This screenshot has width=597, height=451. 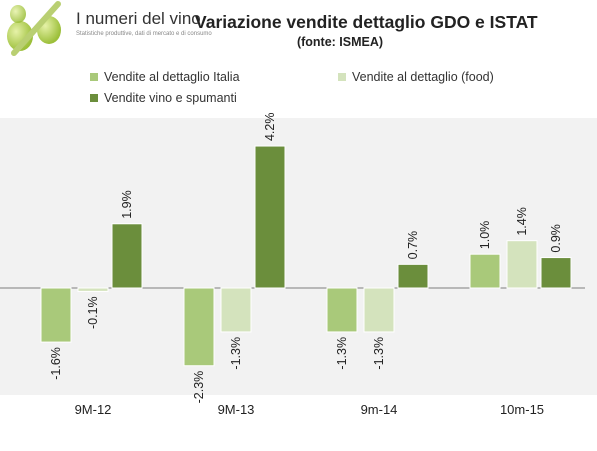 What do you see at coordinates (340, 42) in the screenshot?
I see `chart-subtitle: (fonte: ISMEA)` at bounding box center [340, 42].